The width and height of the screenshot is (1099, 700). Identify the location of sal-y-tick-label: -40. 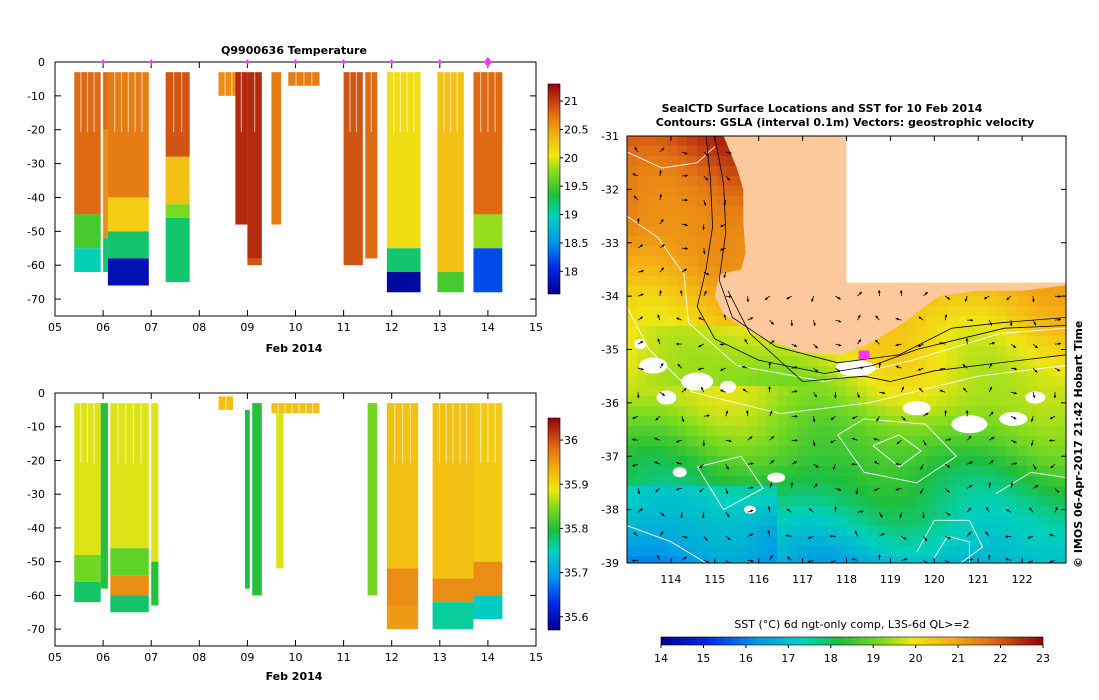
(36, 528).